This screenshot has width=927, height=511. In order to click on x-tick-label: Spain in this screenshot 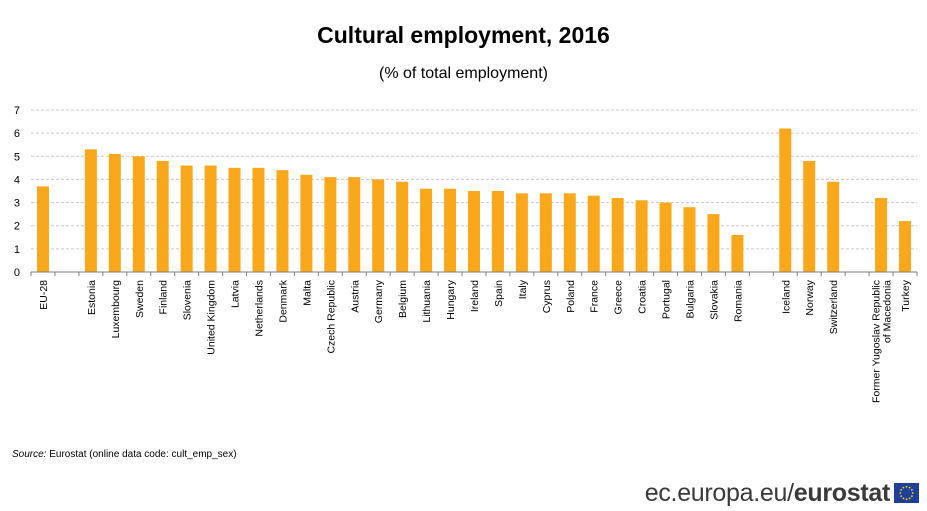, I will do `click(499, 293)`.